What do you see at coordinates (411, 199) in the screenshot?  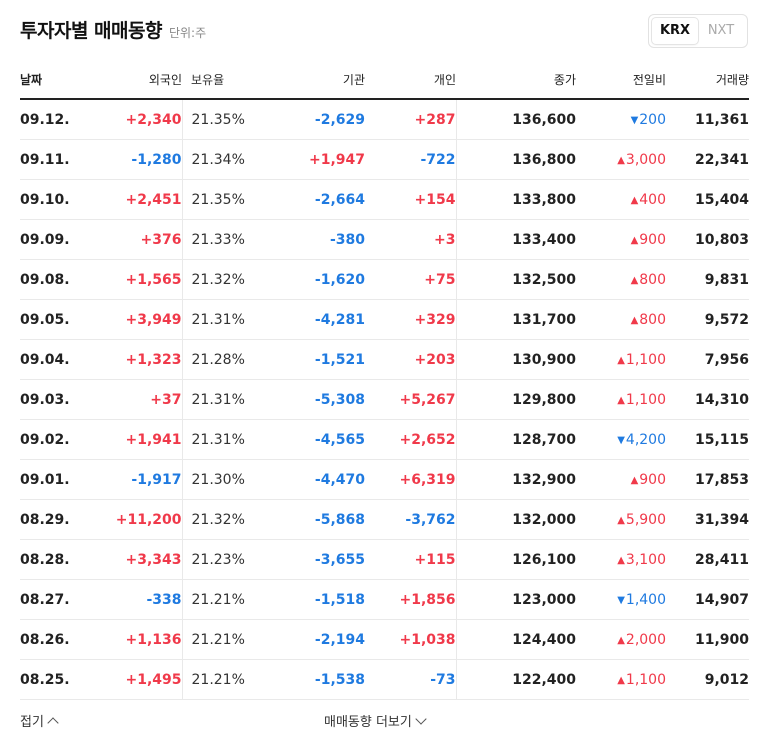 I see `individual-cell: +154` at bounding box center [411, 199].